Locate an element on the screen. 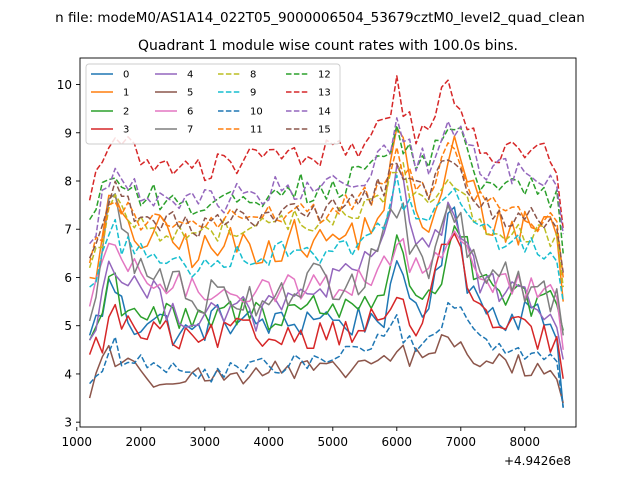 This screenshot has height=480, width=640. x-tick-label: 7000 is located at coordinates (461, 442).